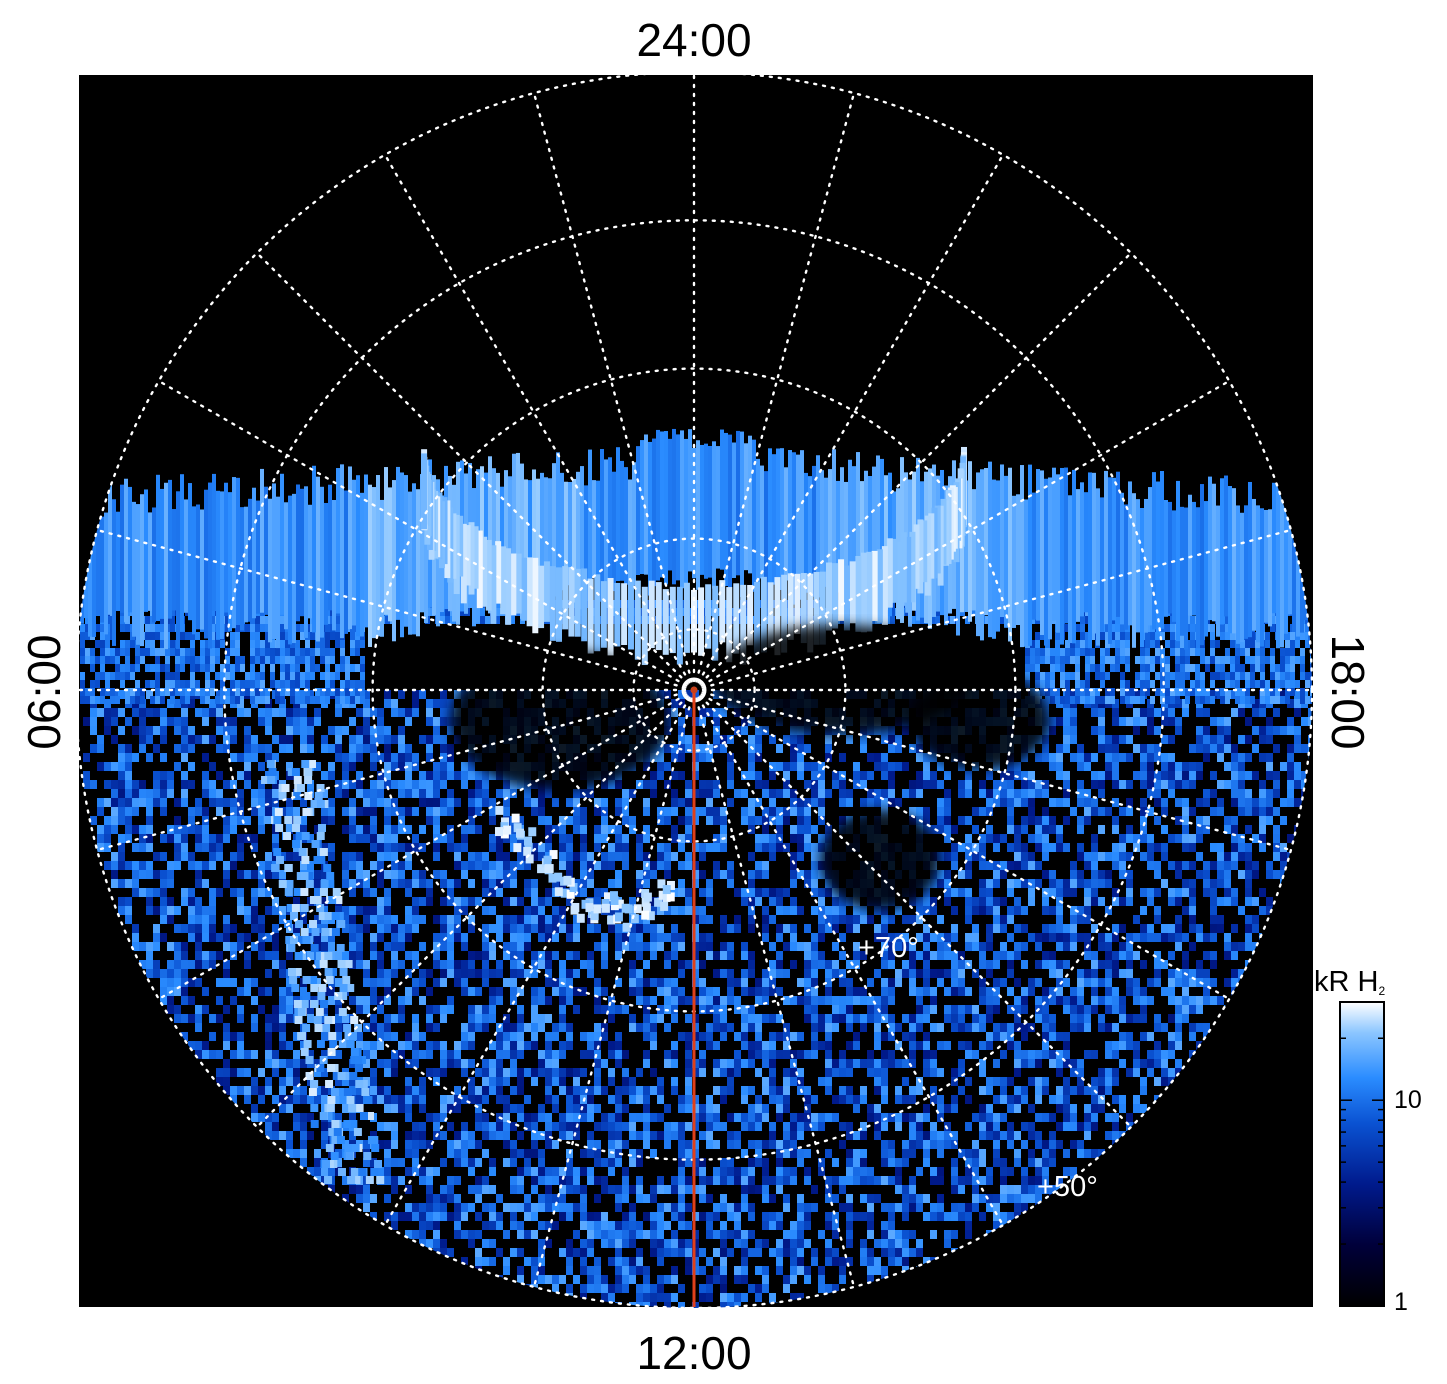 This screenshot has width=1447, height=1384. I want to click on dawn-band, so click(323, 972).